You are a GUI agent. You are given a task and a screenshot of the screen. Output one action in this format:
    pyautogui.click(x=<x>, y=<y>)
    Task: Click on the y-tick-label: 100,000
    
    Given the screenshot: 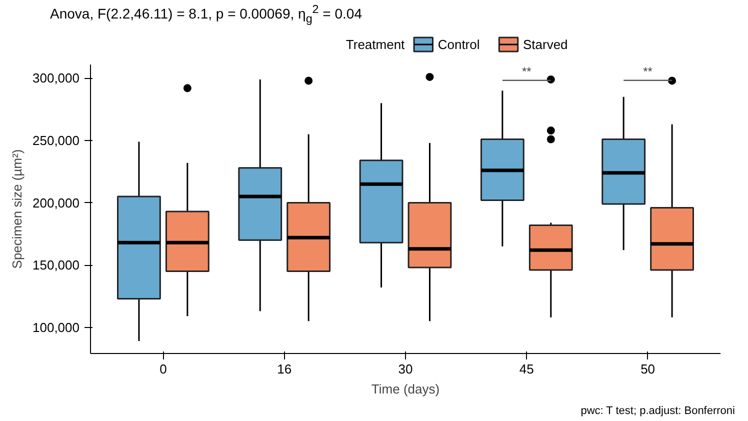 What is the action you would take?
    pyautogui.click(x=56, y=327)
    